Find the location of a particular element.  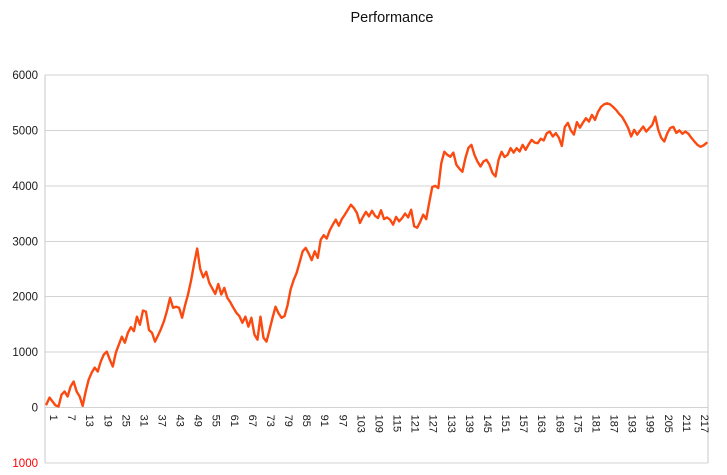

x-tick-label: 103 is located at coordinates (360, 424).